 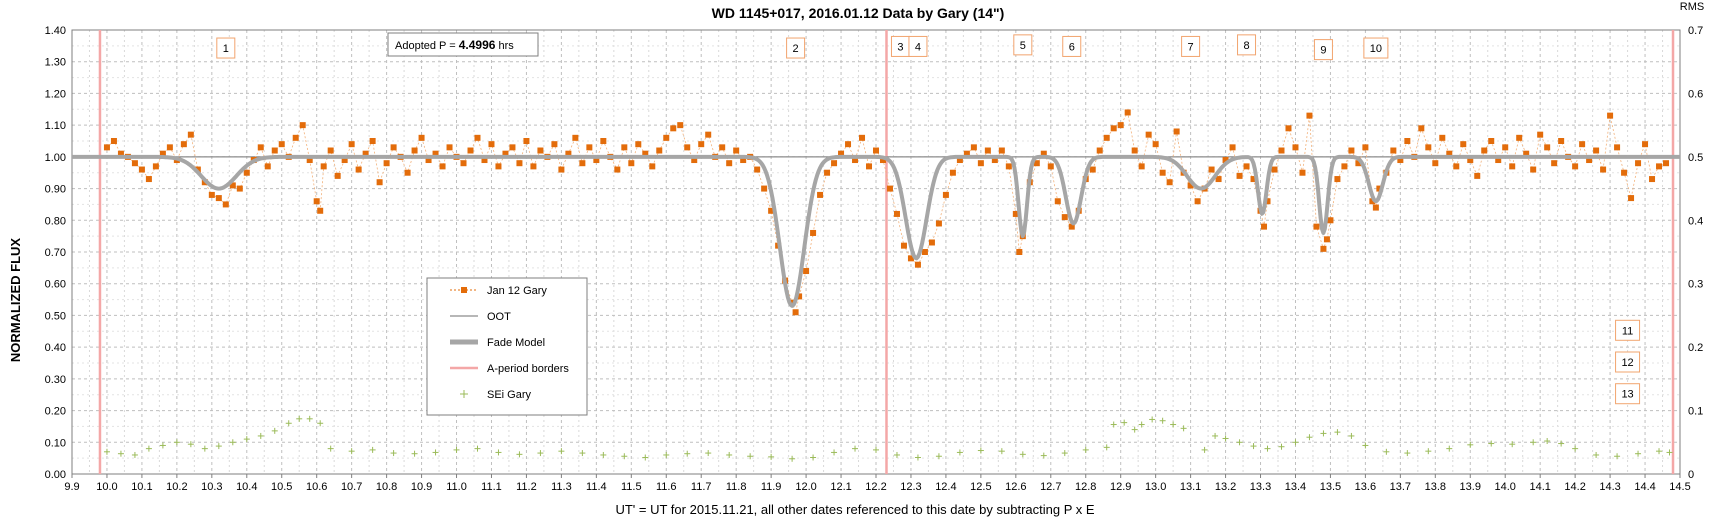 I want to click on dip-label-1: 1, so click(x=226, y=48).